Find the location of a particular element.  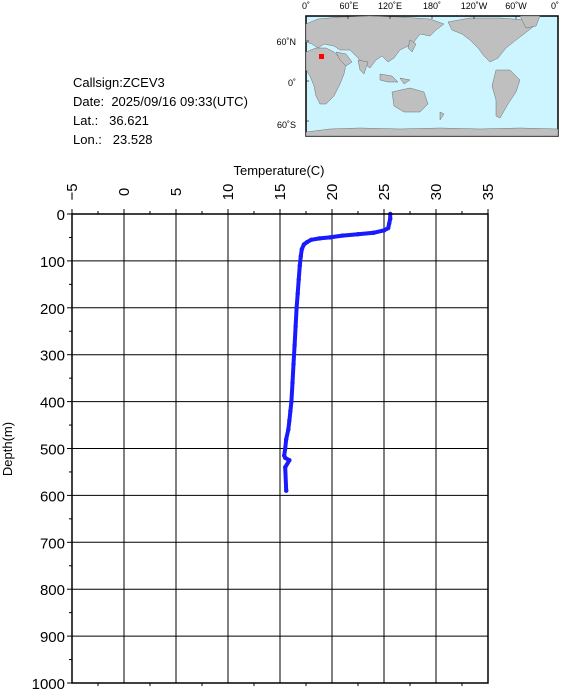

map-lon-label: 120˚W is located at coordinates (474, 6).